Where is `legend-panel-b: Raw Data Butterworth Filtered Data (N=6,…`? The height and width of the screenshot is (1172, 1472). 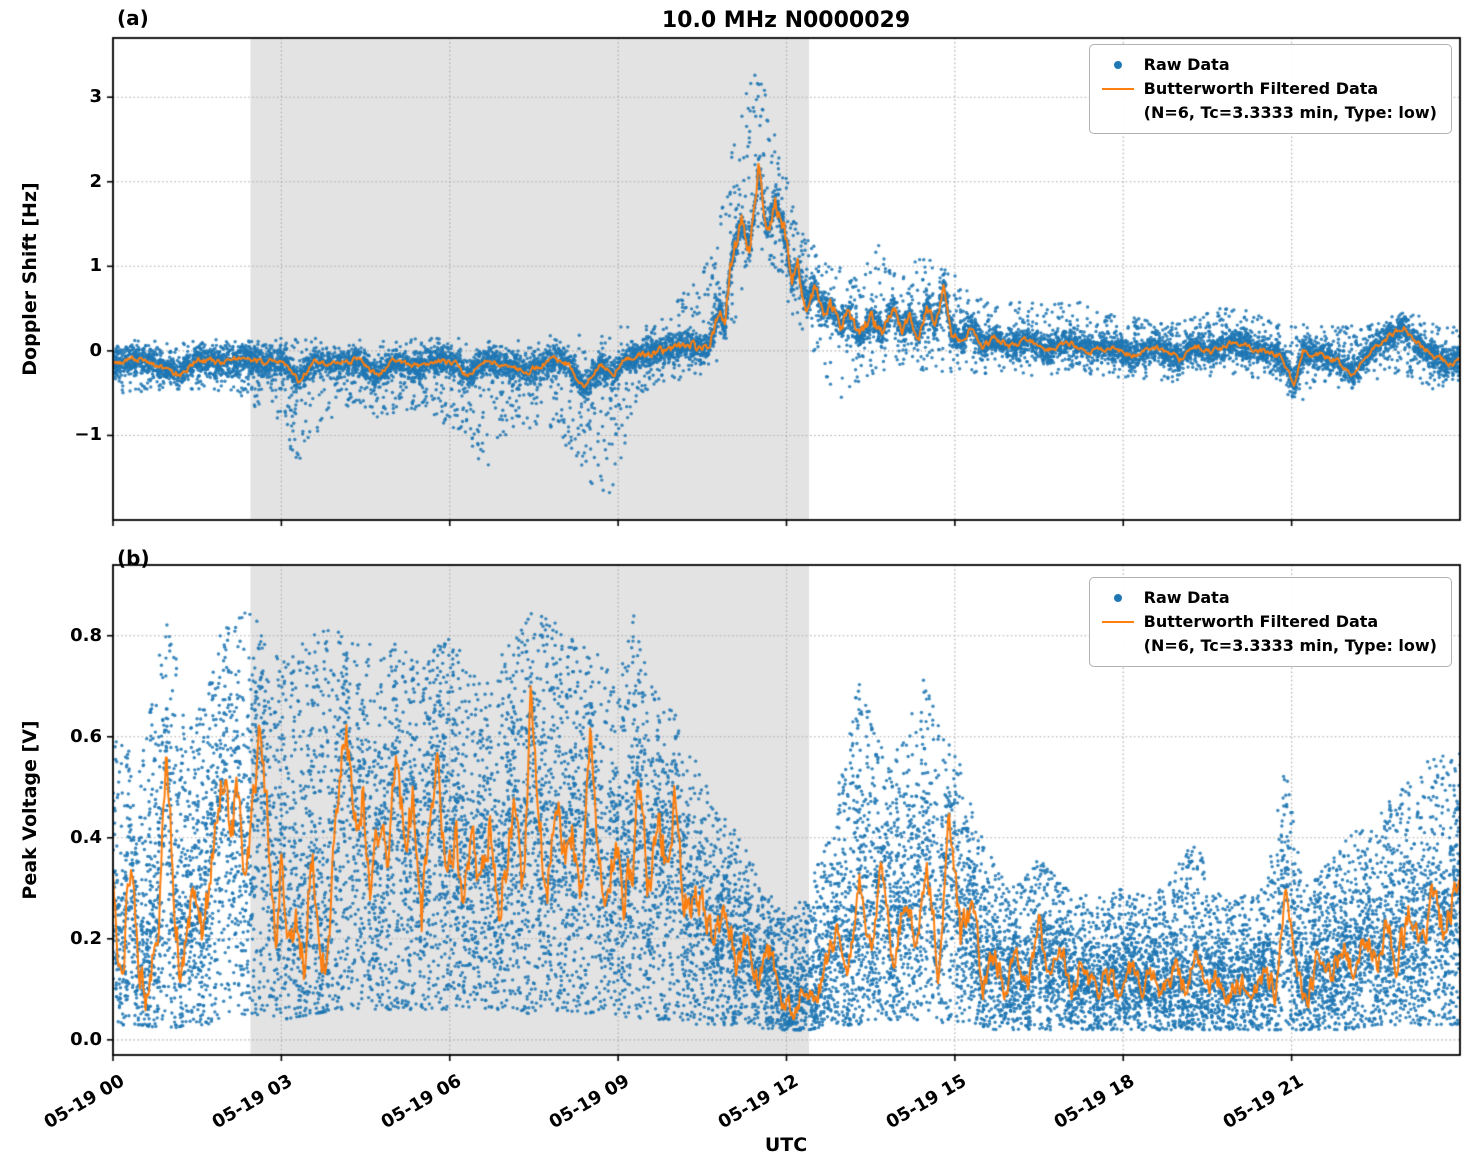
legend-panel-b: Raw Data Butterworth Filtered Data (N=6,… is located at coordinates (1270, 622).